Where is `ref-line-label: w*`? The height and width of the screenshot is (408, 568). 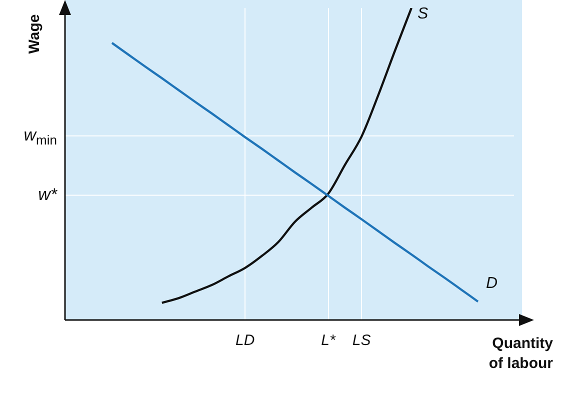 ref-line-label: w* is located at coordinates (48, 194).